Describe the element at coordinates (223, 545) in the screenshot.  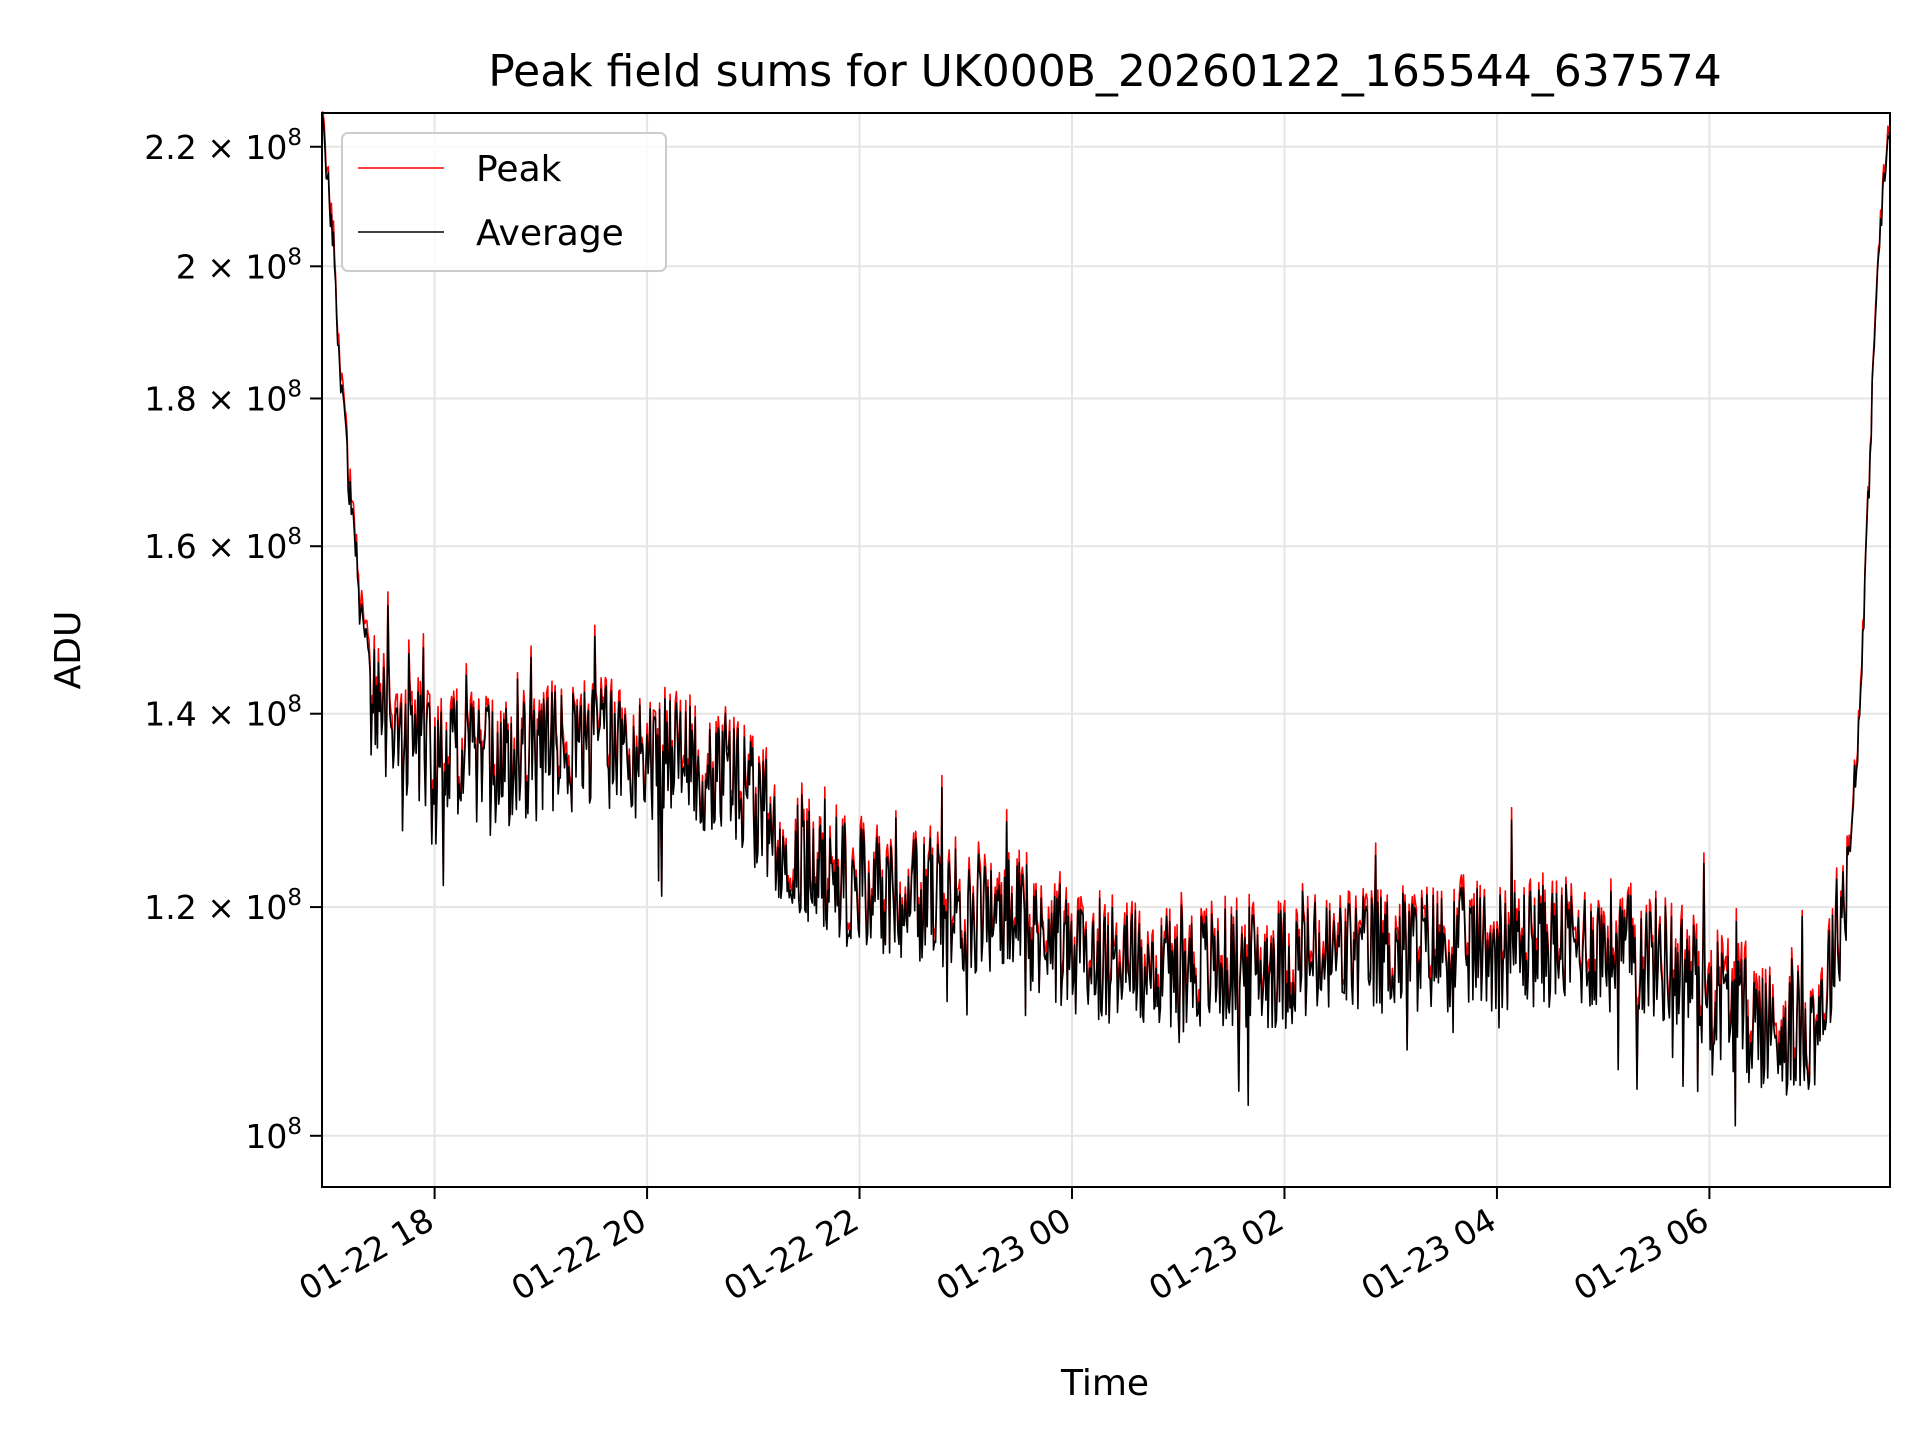
I see `y-tick-label: 1.6 × 108` at that location.